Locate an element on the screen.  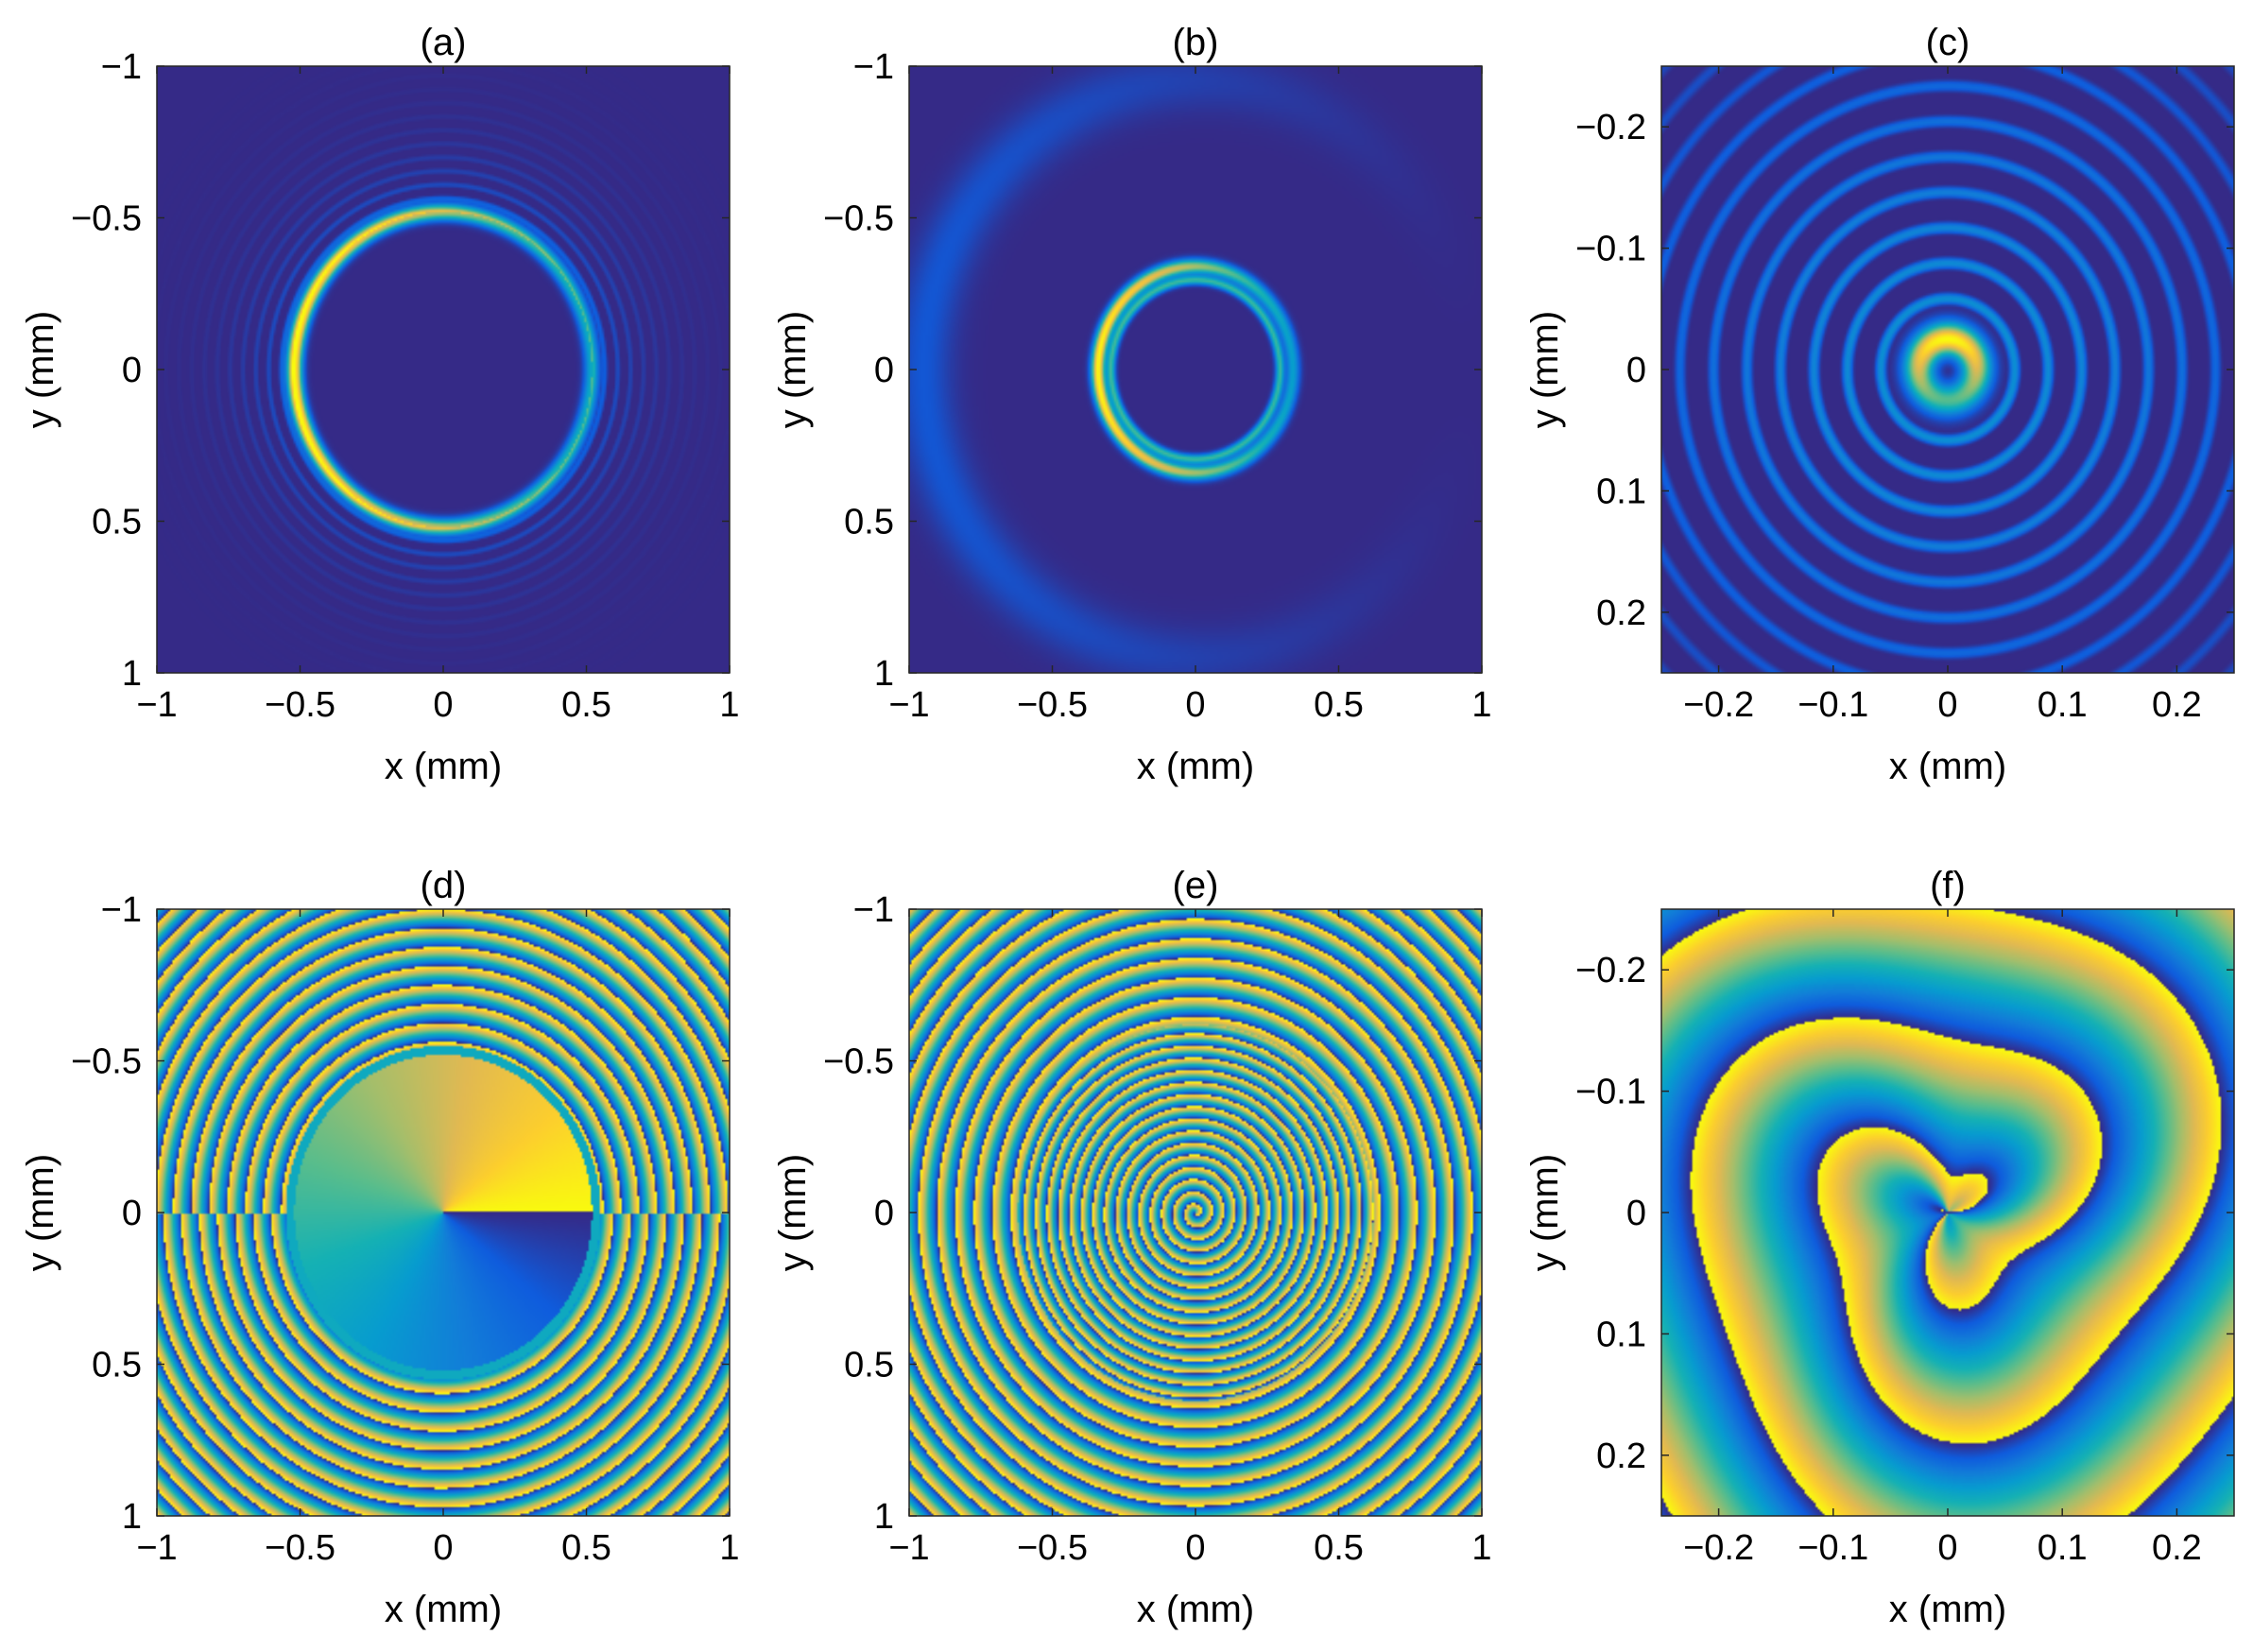
panel-e: (e)−1 −0.5 0 0.5 1−1−0.500.51x (mm)y (mm) is located at coordinates (1132, 1247).